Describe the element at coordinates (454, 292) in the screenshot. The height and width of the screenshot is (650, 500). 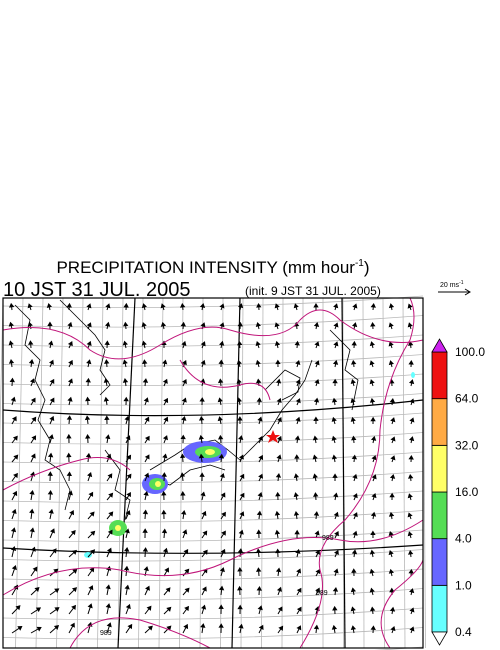
I see `vector-scale-arrow` at that location.